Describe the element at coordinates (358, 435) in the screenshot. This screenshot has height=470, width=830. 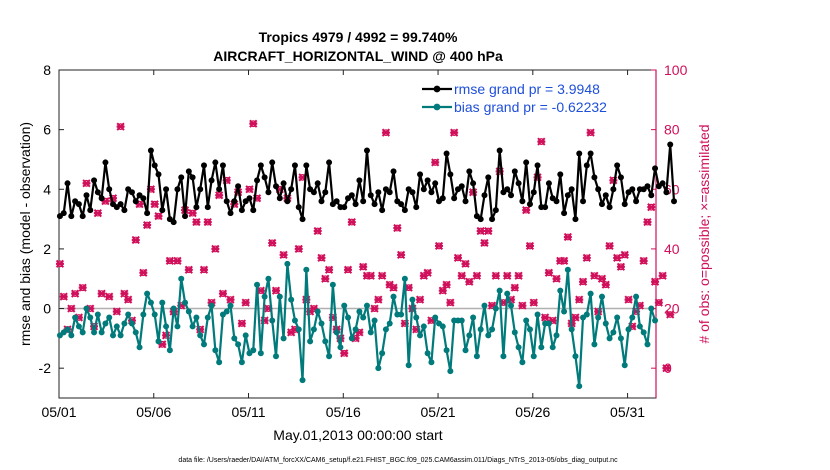
I see `x-axis-label: May.01,2013 00:00:00 start` at that location.